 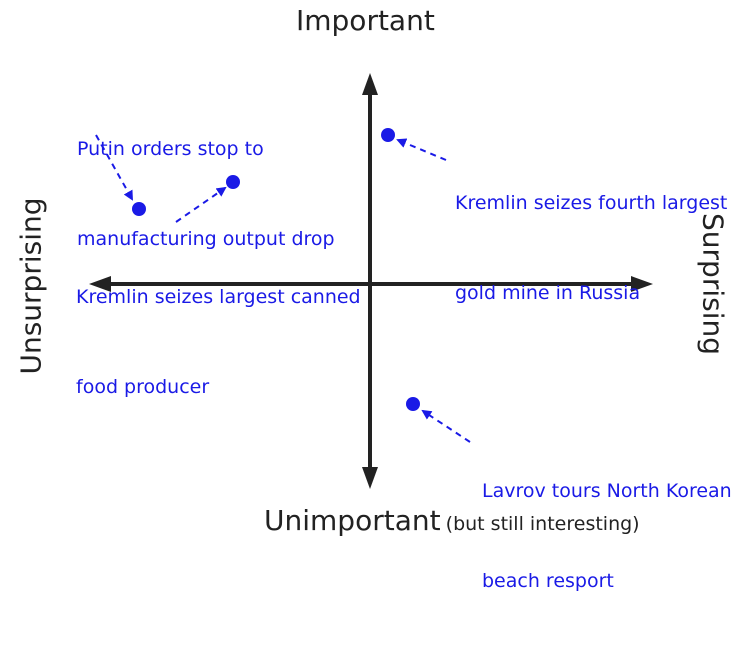 I want to click on annotation-gold-line-2: gold mine in Russia, so click(x=548, y=293).